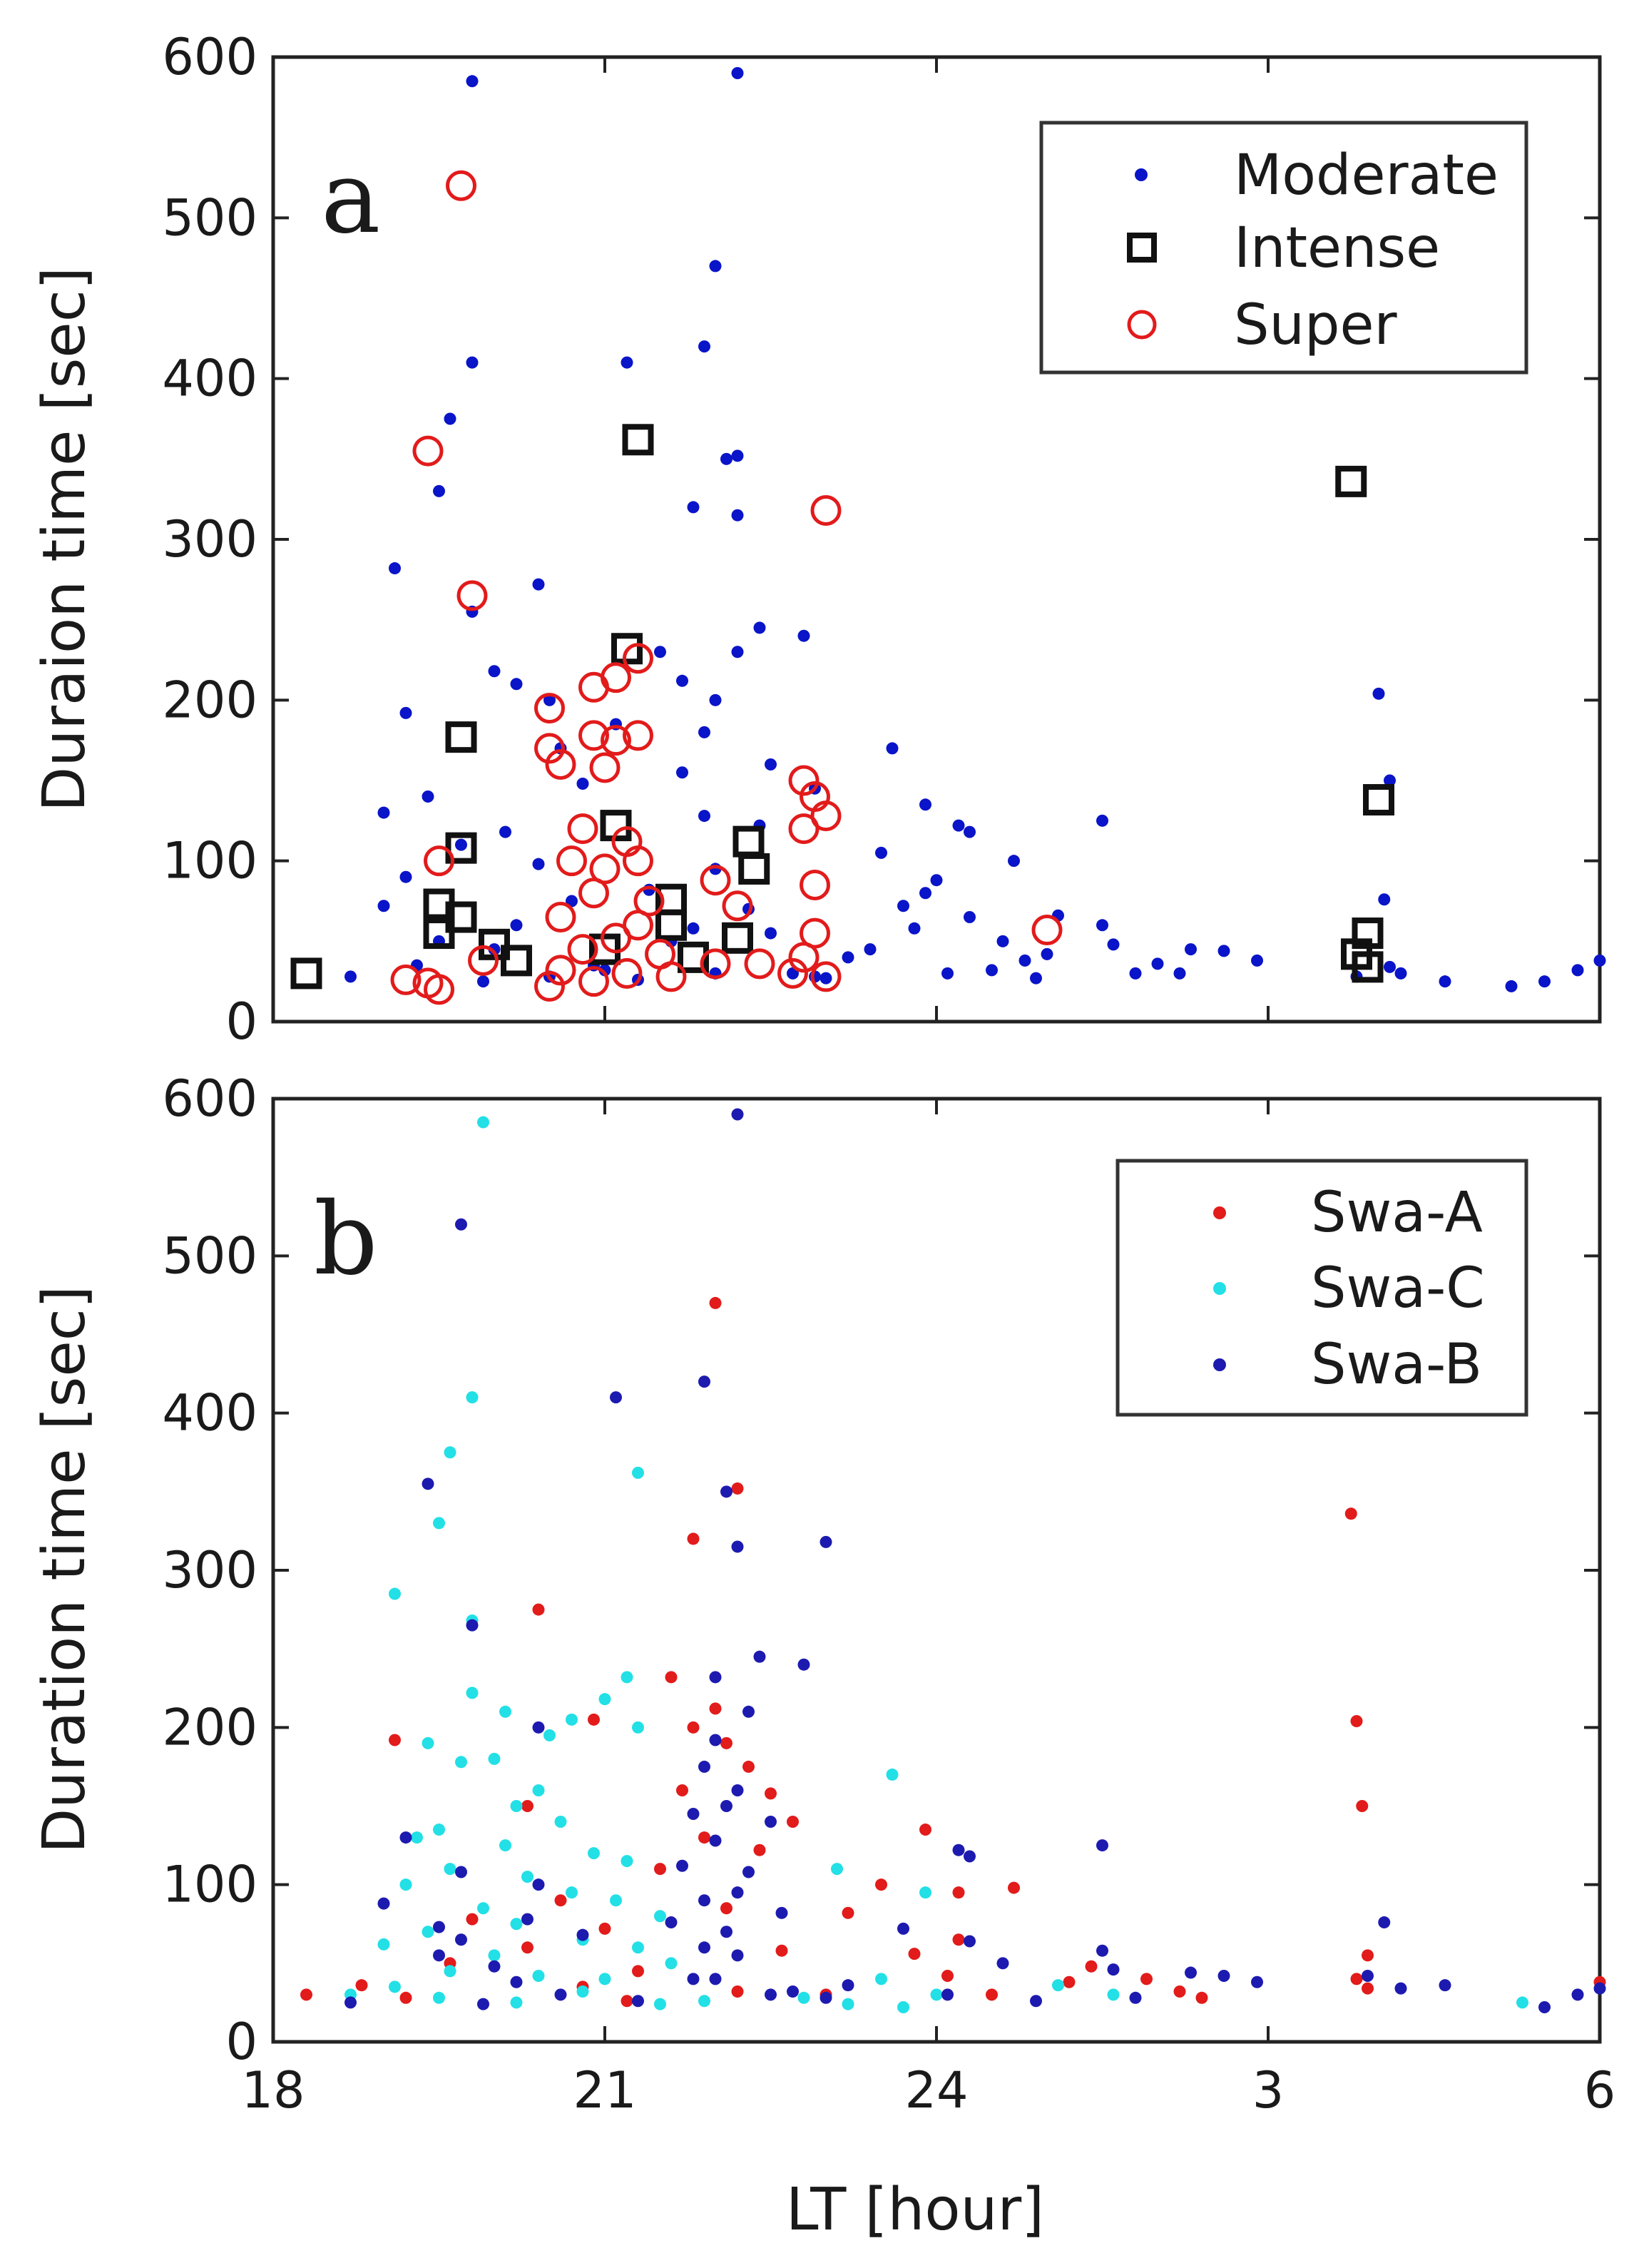 Image resolution: width=1644 pixels, height=2268 pixels. Describe the element at coordinates (1397, 1365) in the screenshot. I see `legend-swa-b-label: Swa-B` at that location.